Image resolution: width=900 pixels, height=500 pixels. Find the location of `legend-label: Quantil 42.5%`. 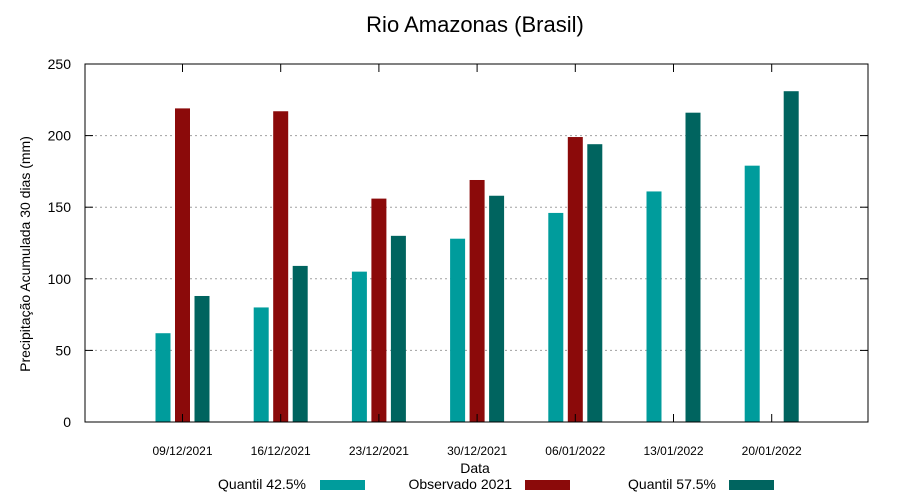

legend-label: Quantil 42.5% is located at coordinates (262, 484).